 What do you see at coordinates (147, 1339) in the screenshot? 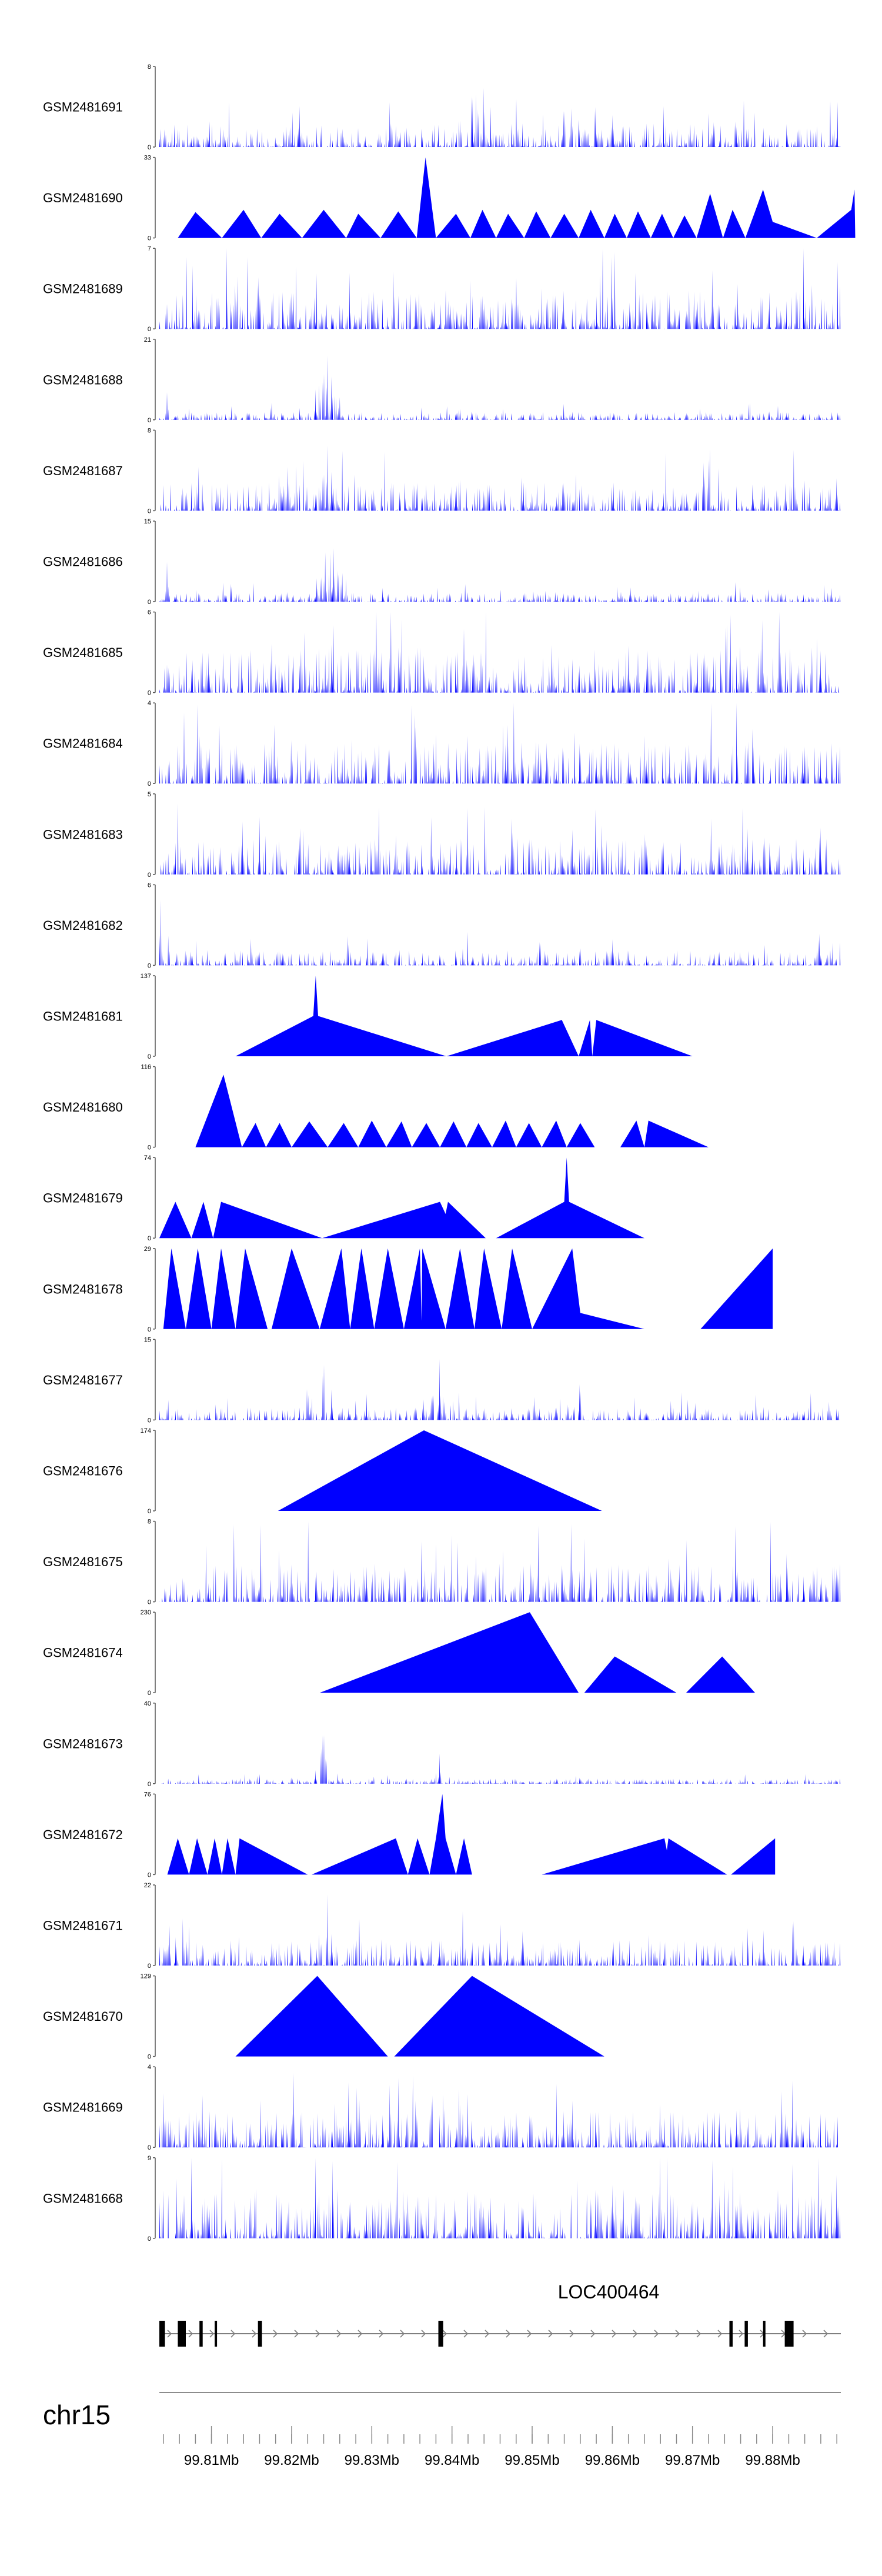
I see `y-max-label: 15` at bounding box center [147, 1339].